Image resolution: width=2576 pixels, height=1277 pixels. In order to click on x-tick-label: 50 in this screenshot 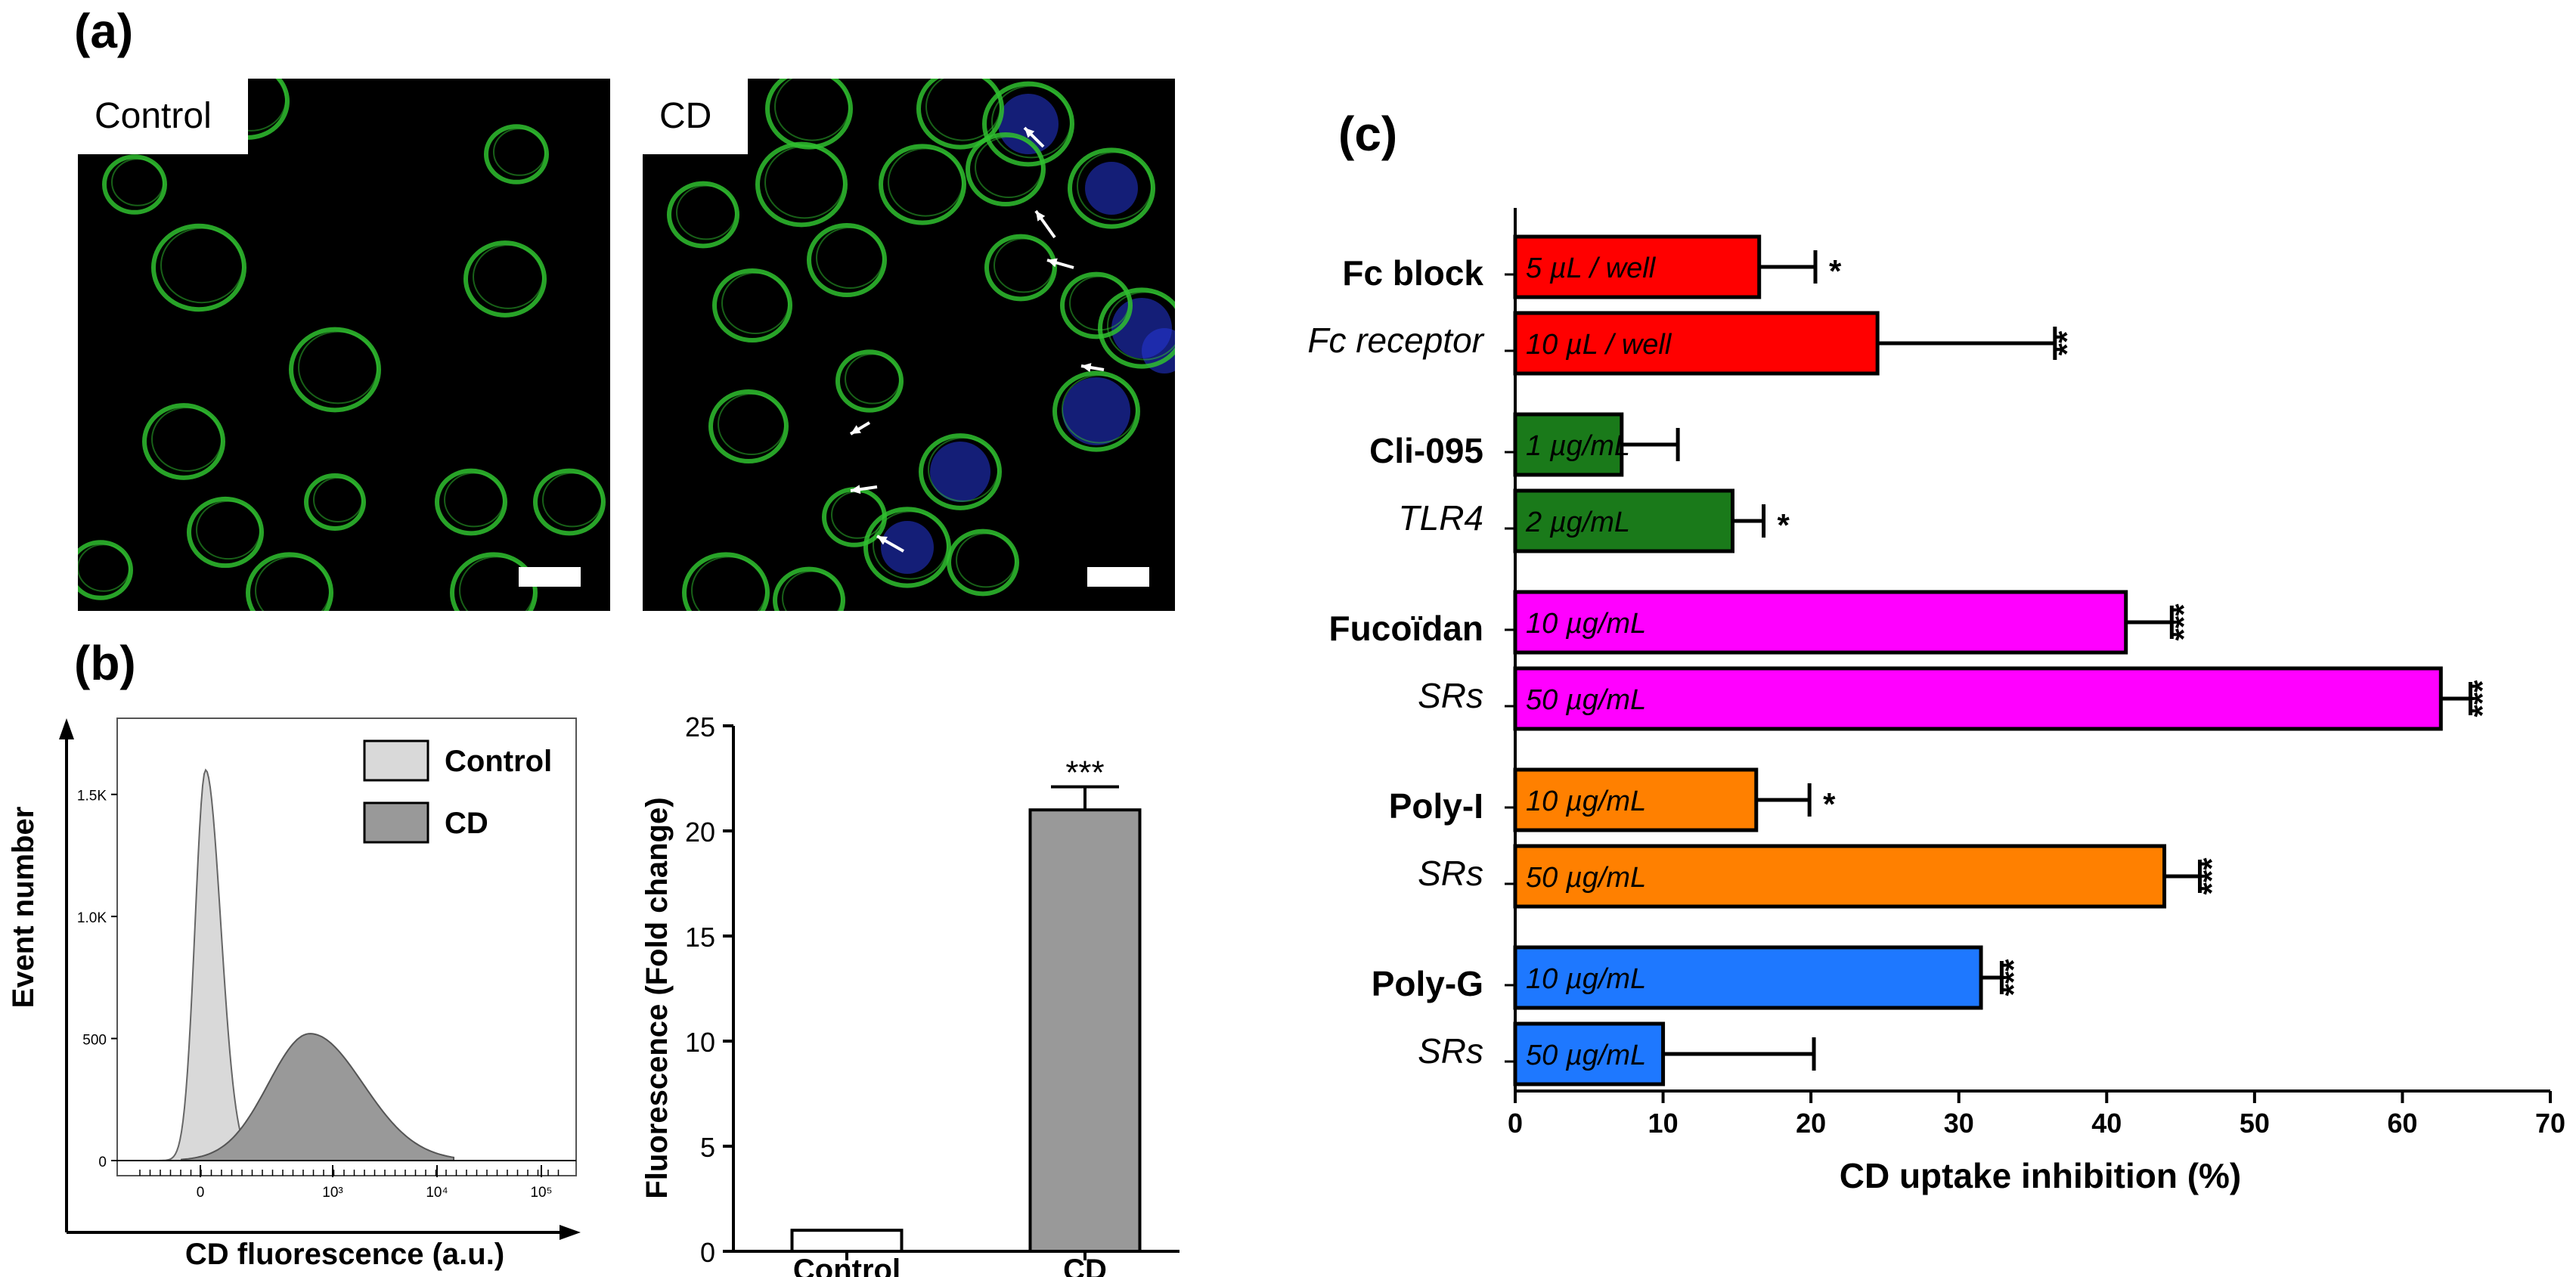, I will do `click(2255, 1123)`.